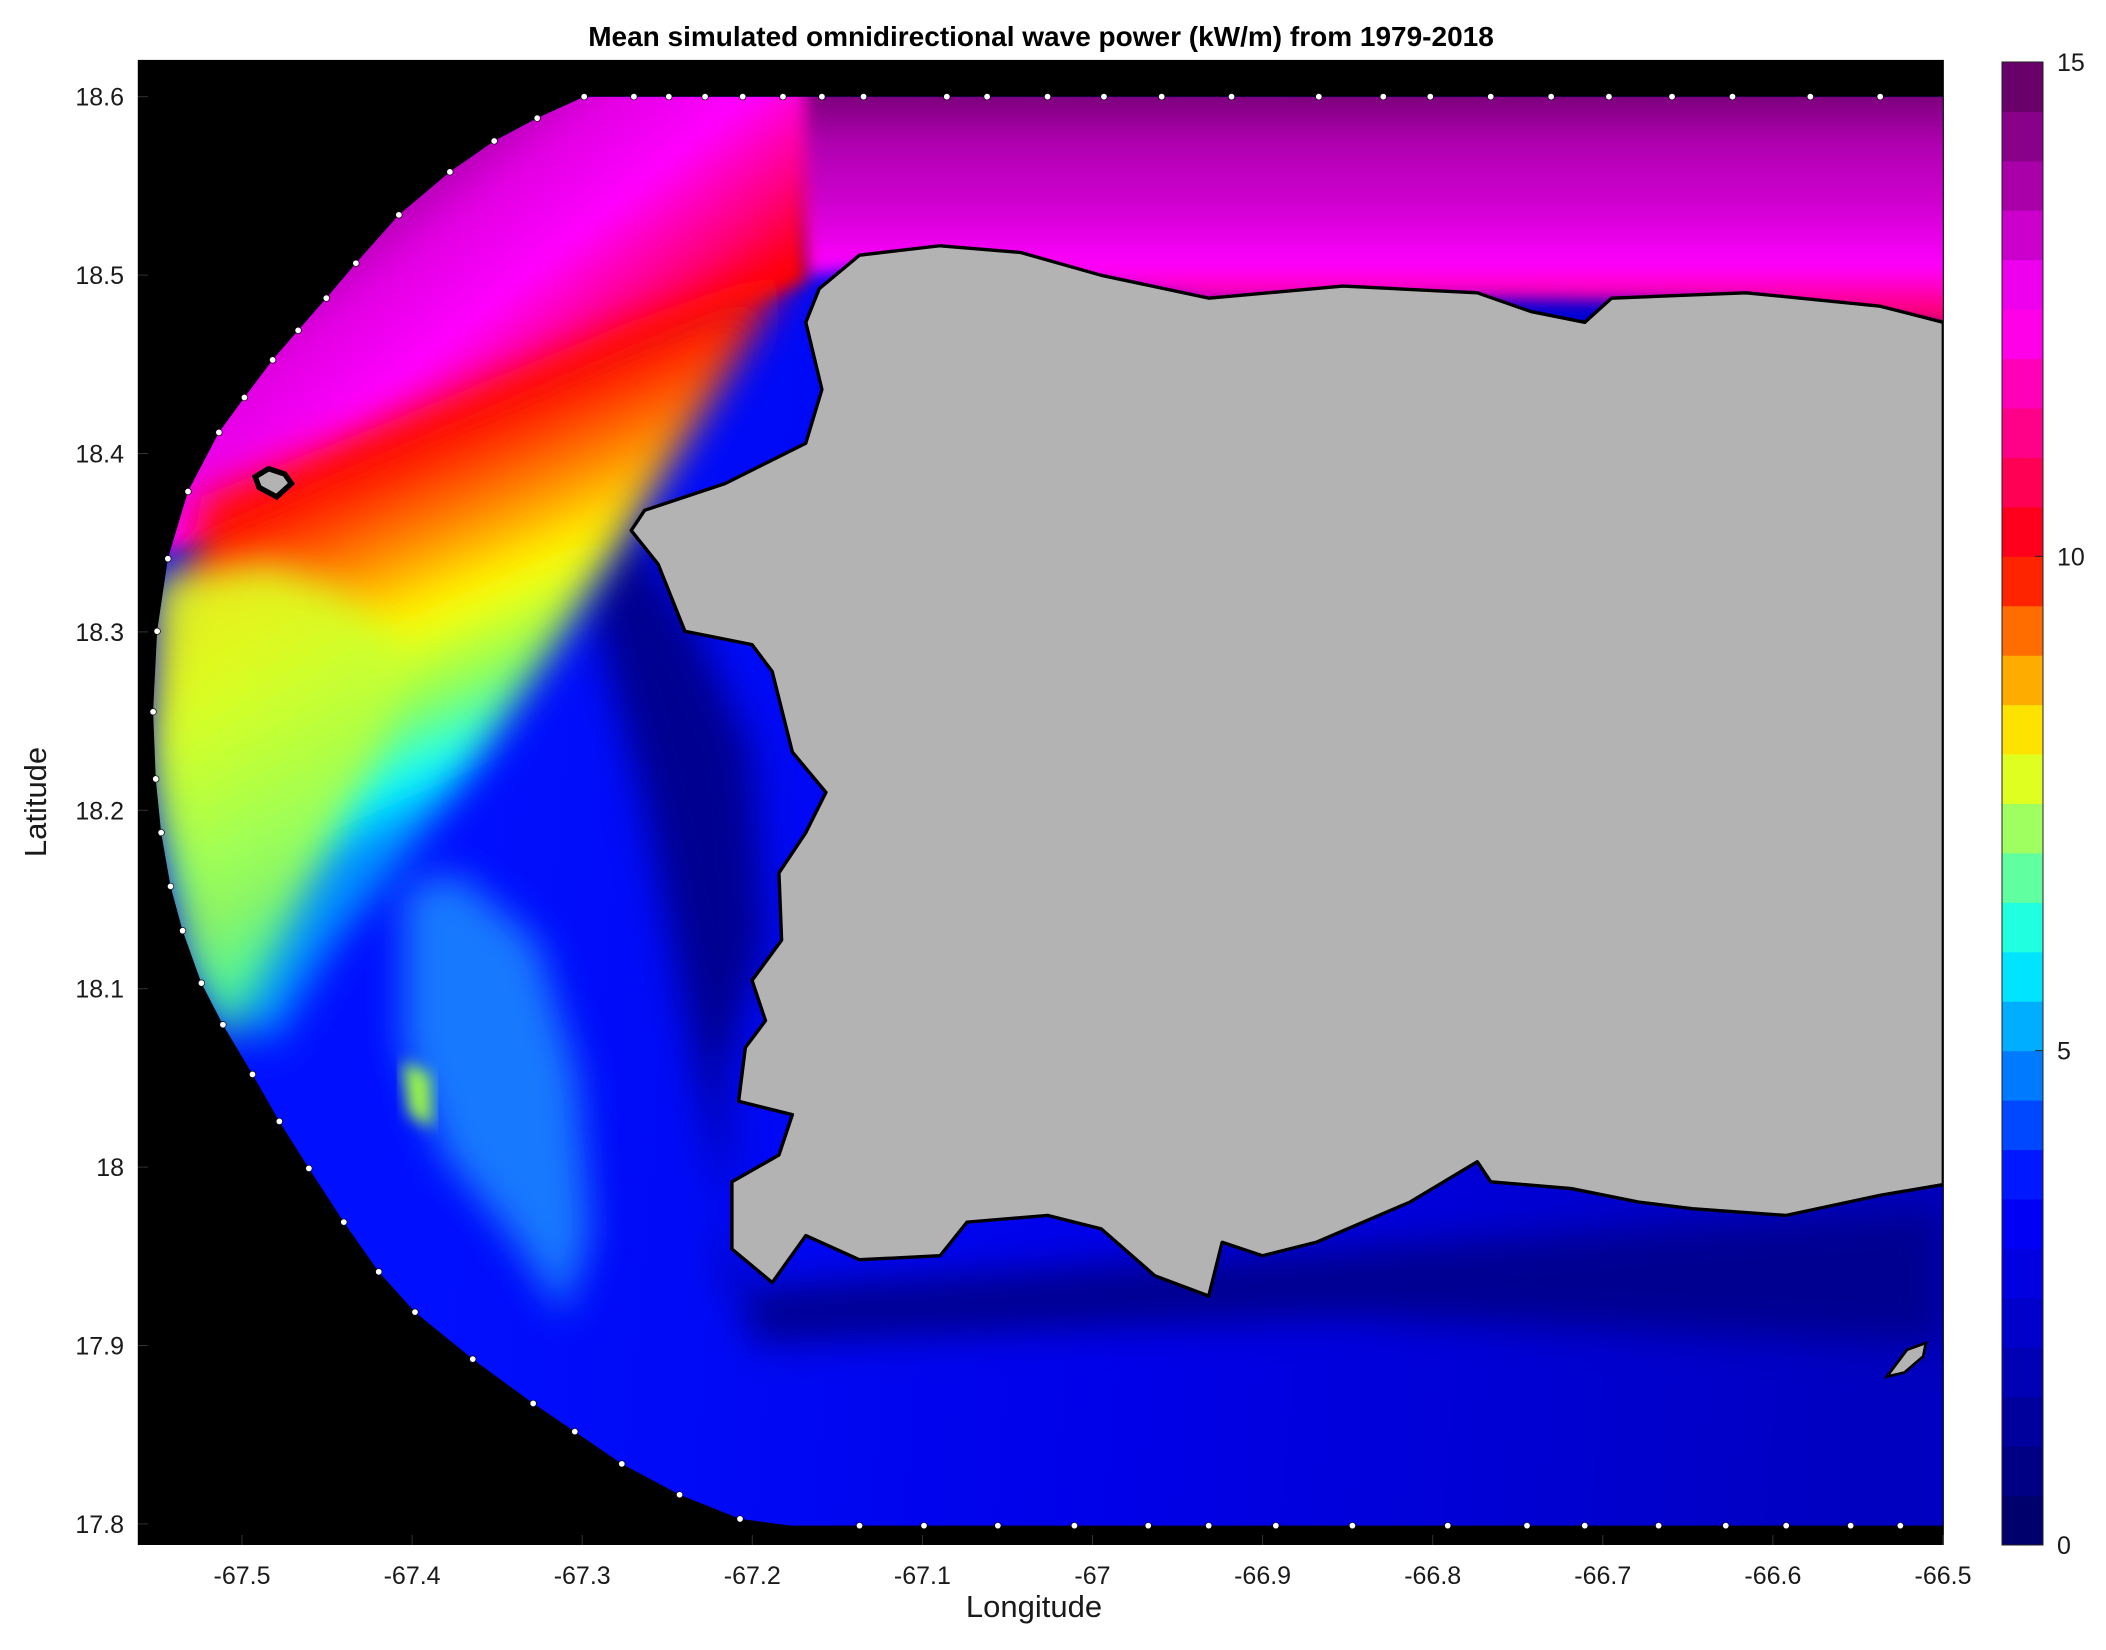 The width and height of the screenshot is (2106, 1650). Describe the element at coordinates (1034, 1606) in the screenshot. I see `x-axis-label: Longitude` at that location.